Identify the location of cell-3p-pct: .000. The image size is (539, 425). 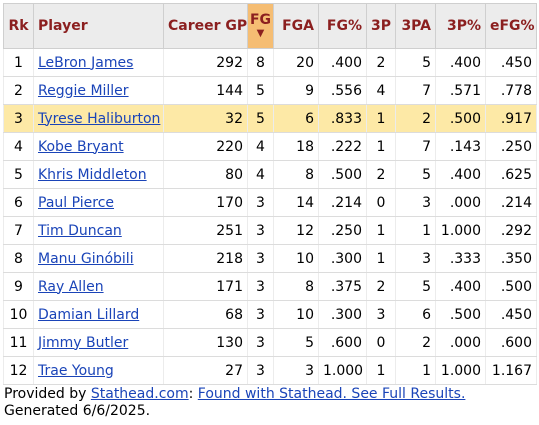
(460, 202).